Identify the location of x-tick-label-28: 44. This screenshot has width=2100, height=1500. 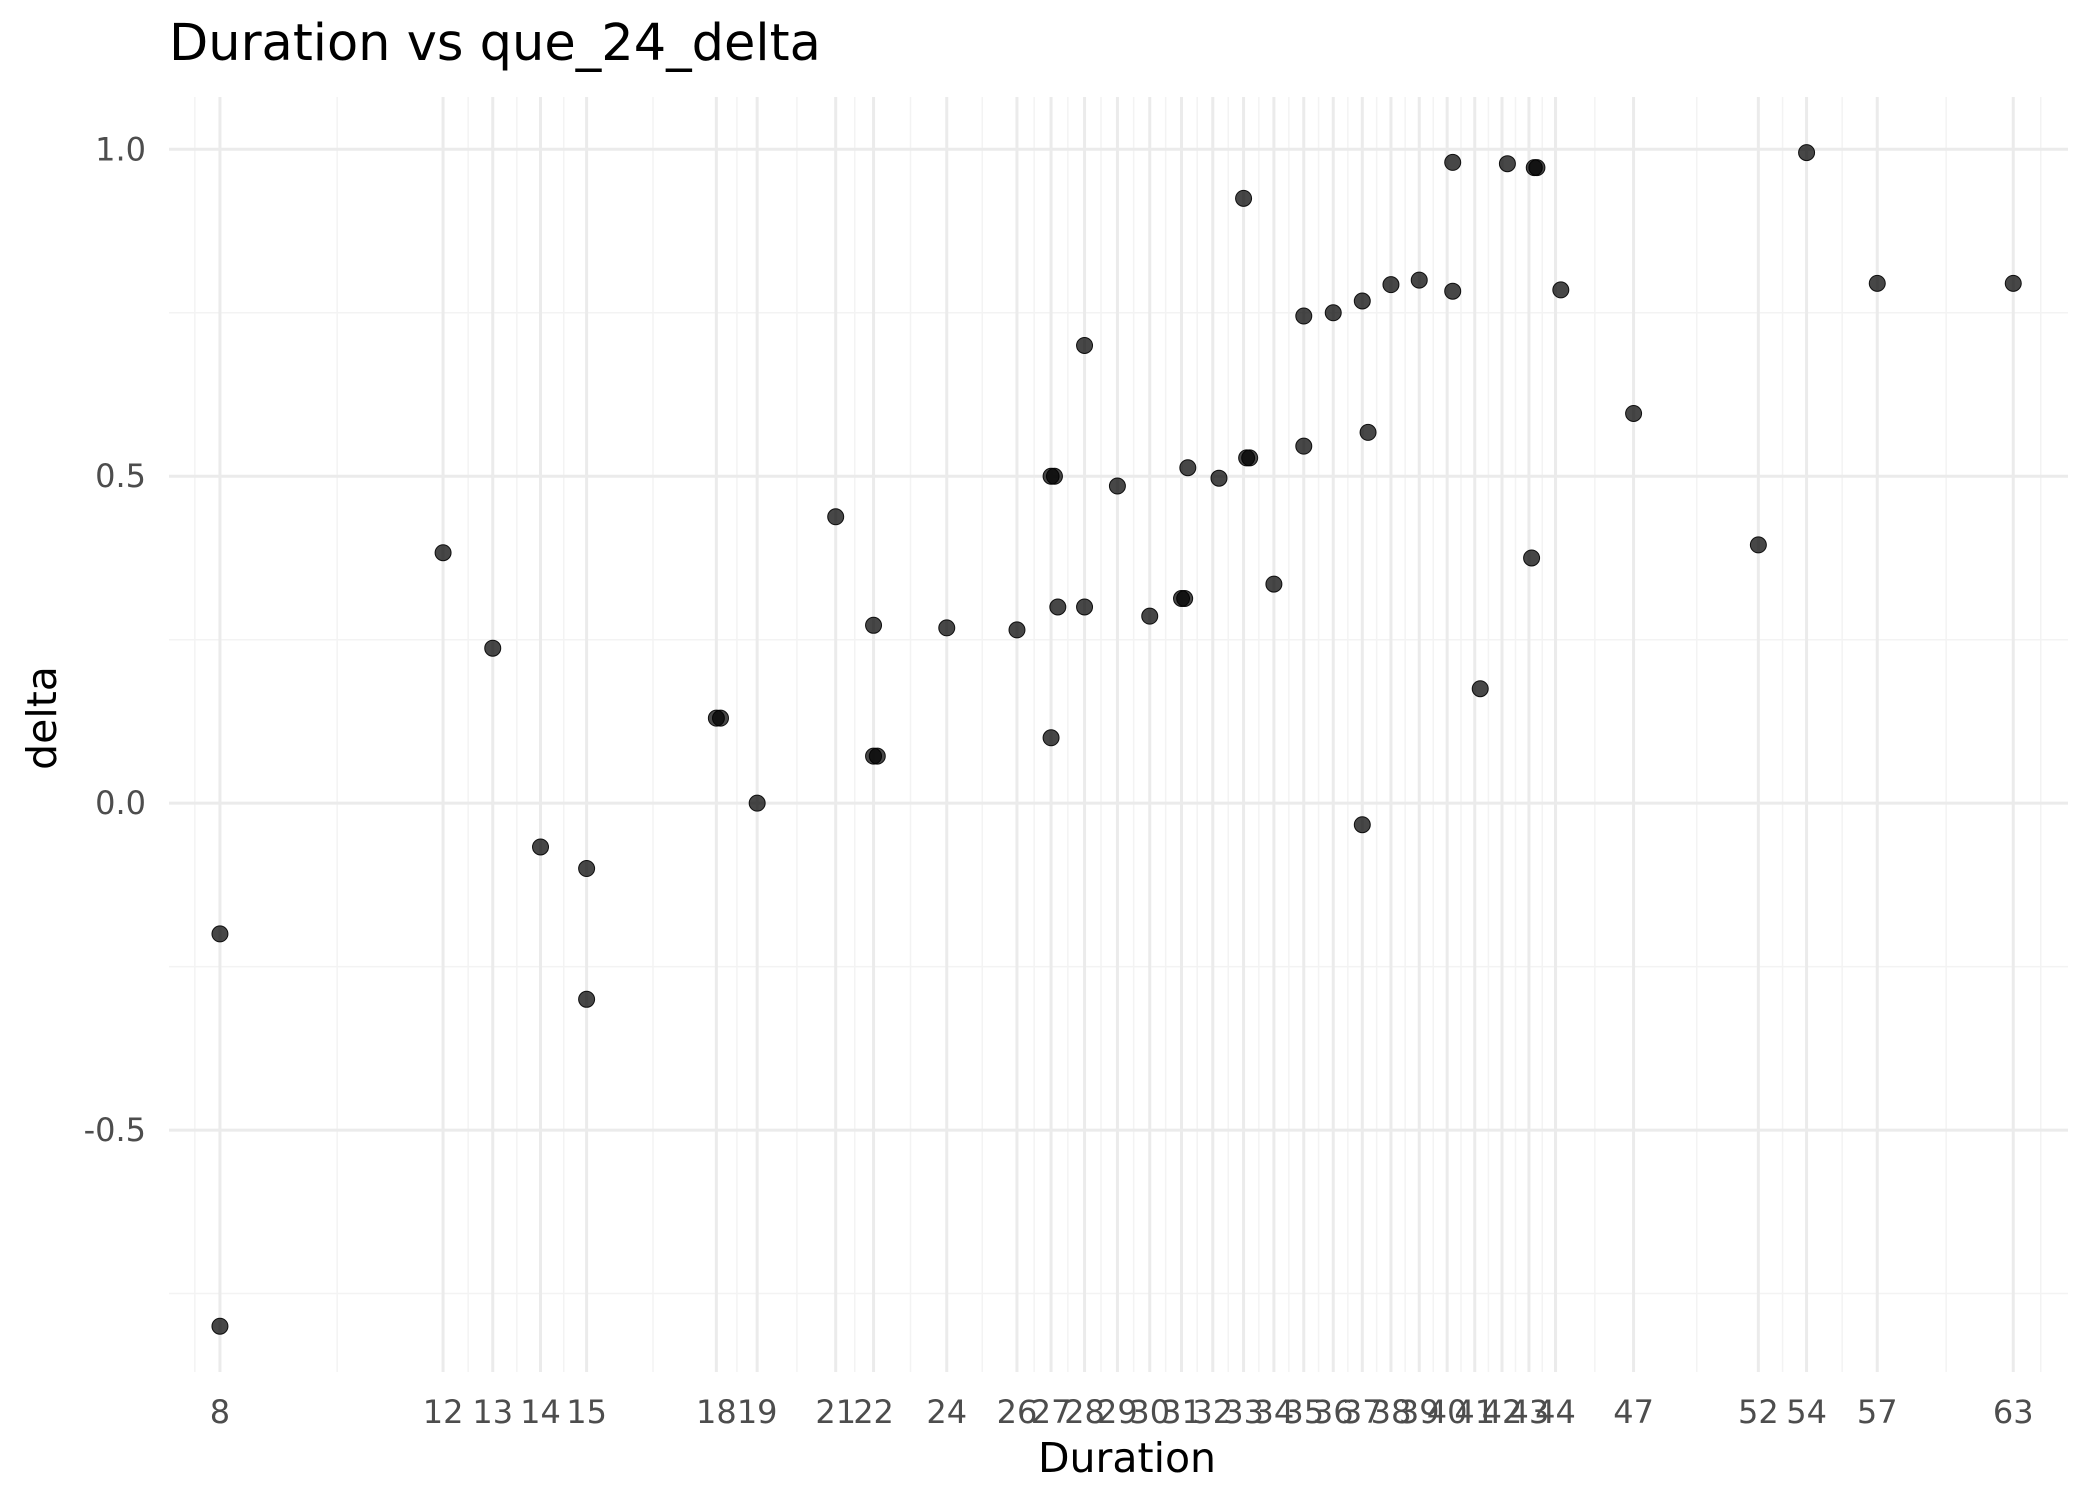
(1555, 1412).